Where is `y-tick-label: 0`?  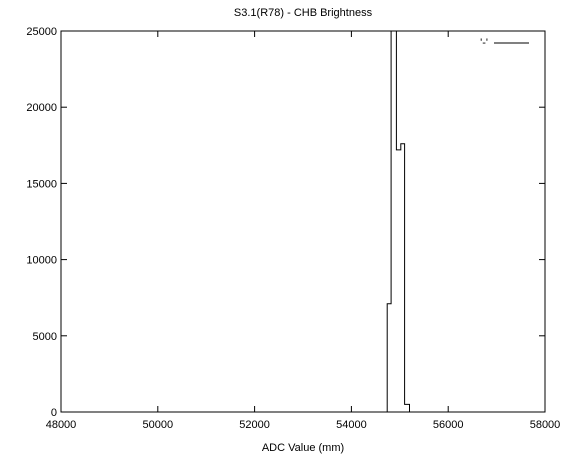 y-tick-label: 0 is located at coordinates (54, 413).